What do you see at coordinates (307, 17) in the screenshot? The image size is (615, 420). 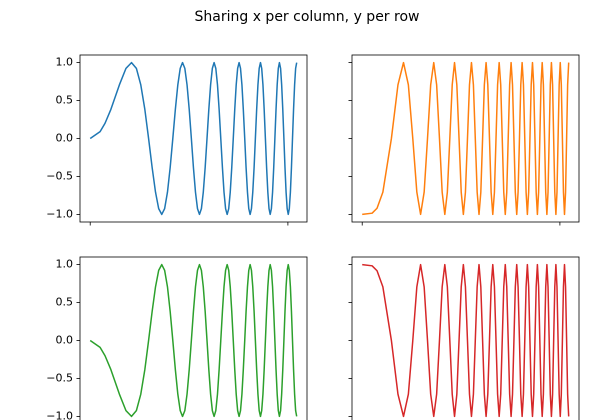 I see `chart-title: Sharing x per column, y per row` at bounding box center [307, 17].